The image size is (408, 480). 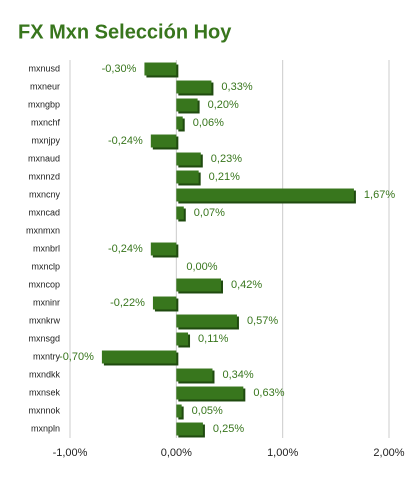 I want to click on value-label: 0,42%, so click(x=246, y=285).